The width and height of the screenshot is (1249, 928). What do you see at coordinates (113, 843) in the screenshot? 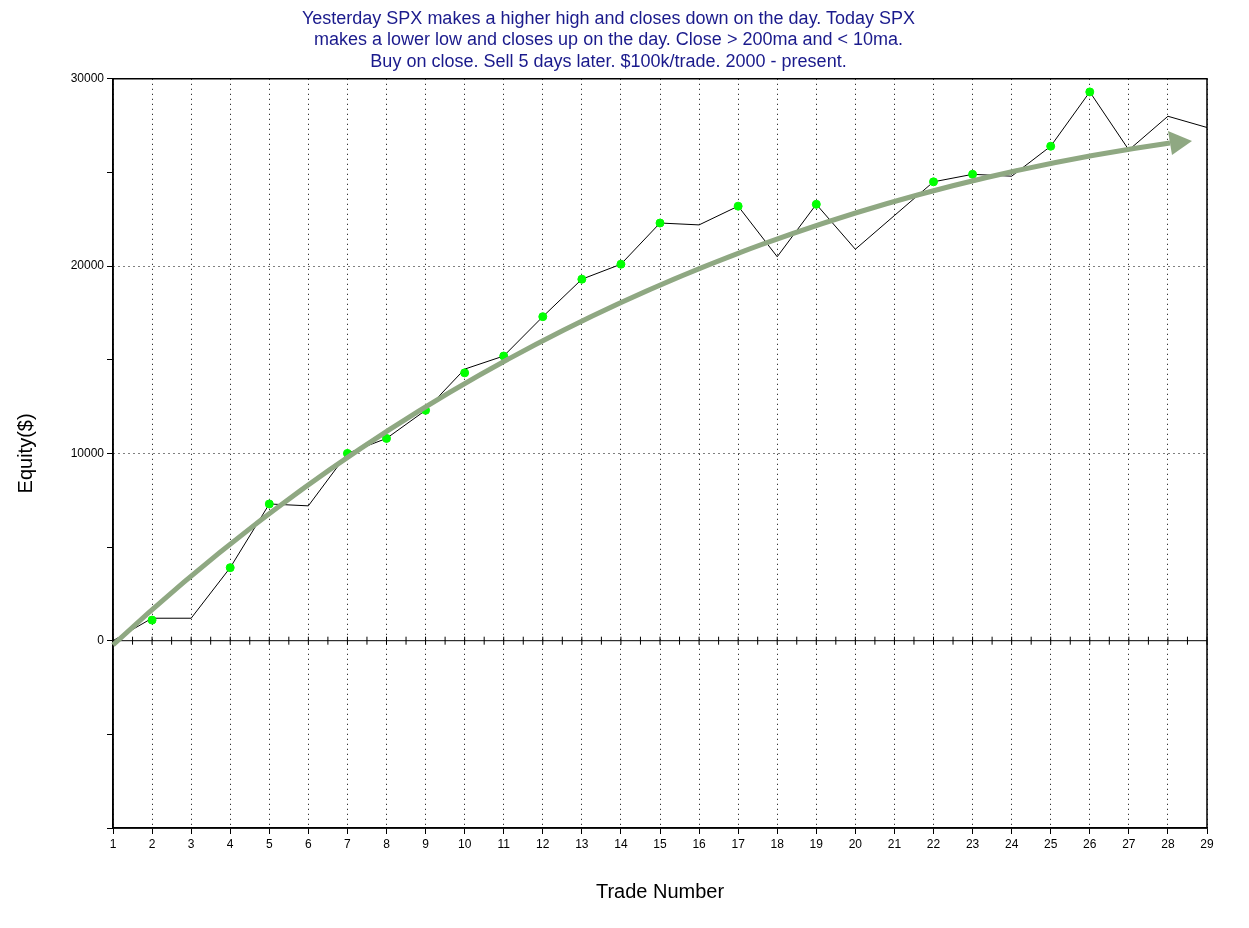
I see `x-tick-label: 1` at bounding box center [113, 843].